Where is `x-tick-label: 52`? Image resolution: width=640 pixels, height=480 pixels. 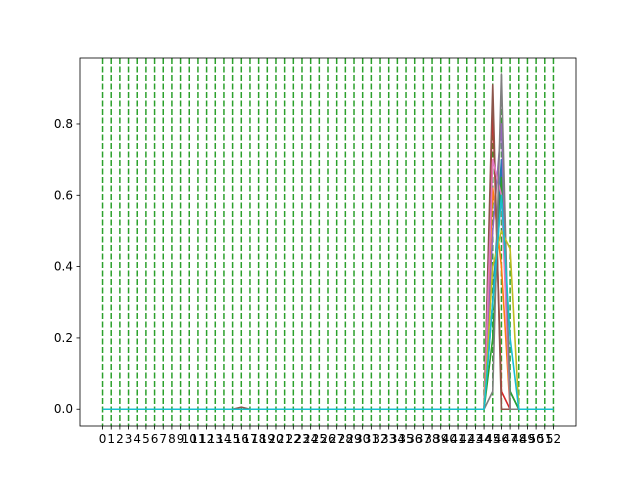 x-tick-label: 52 is located at coordinates (553, 439).